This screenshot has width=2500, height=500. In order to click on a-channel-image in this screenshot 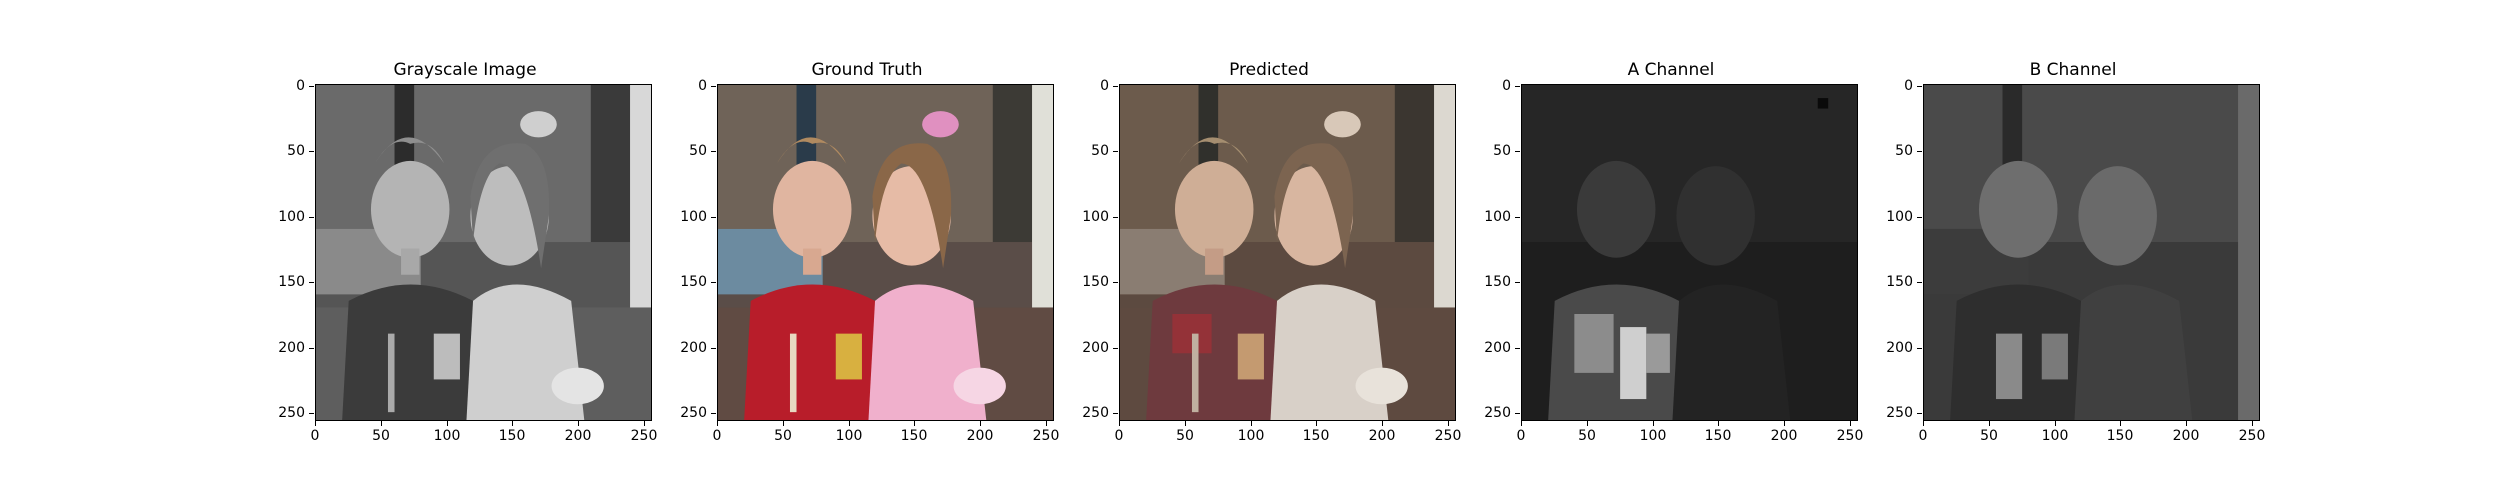, I will do `click(1689, 252)`.